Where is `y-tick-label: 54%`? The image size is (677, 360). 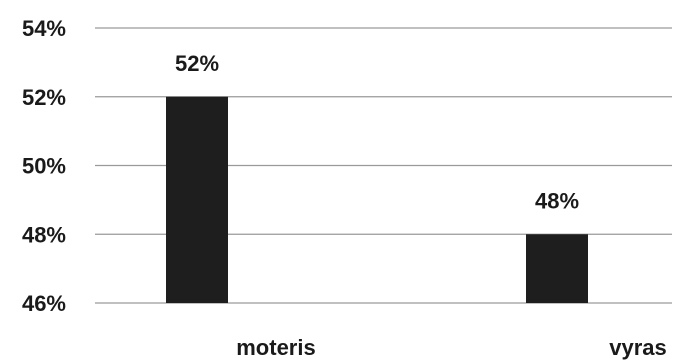 y-tick-label: 54% is located at coordinates (44, 28).